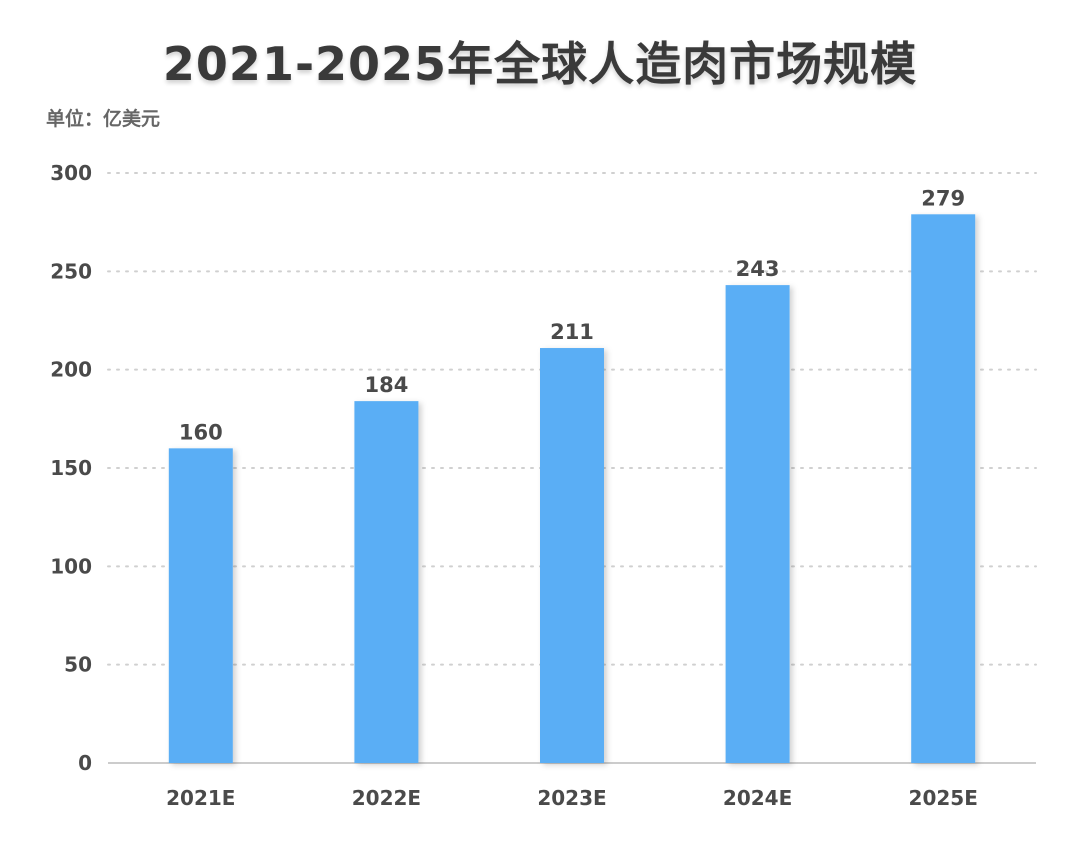  Describe the element at coordinates (943, 489) in the screenshot. I see `bar-2025E` at that location.